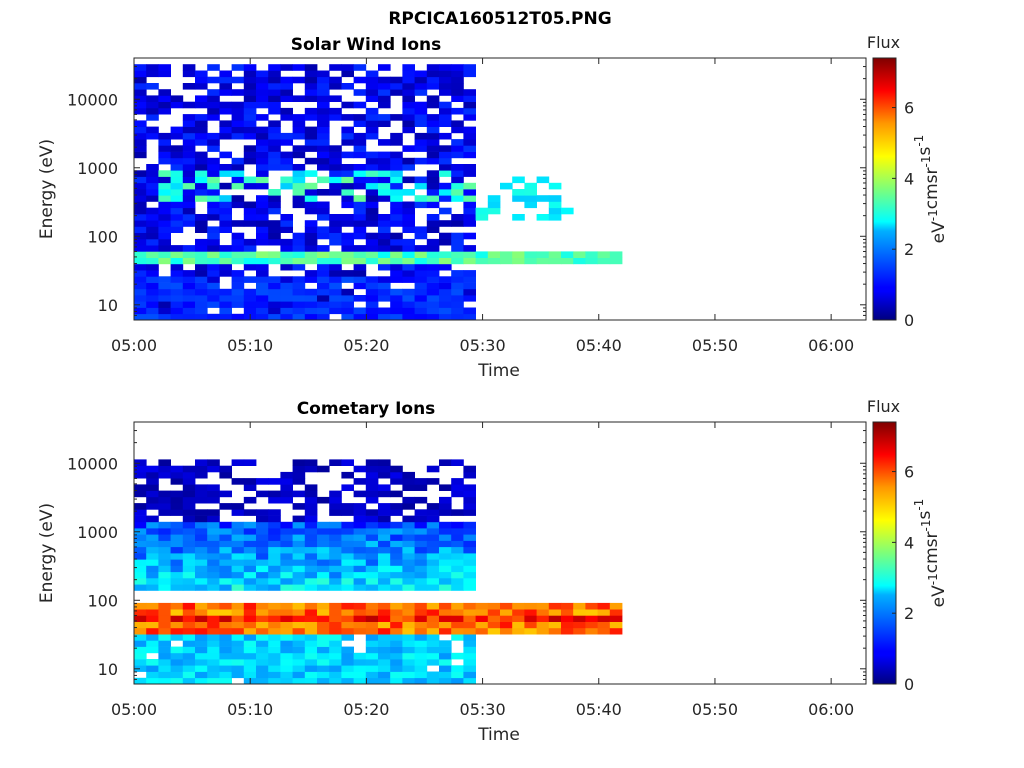 This screenshot has width=1024, height=768. Describe the element at coordinates (483, 345) in the screenshot. I see `x-tick-label: 05:30` at that location.